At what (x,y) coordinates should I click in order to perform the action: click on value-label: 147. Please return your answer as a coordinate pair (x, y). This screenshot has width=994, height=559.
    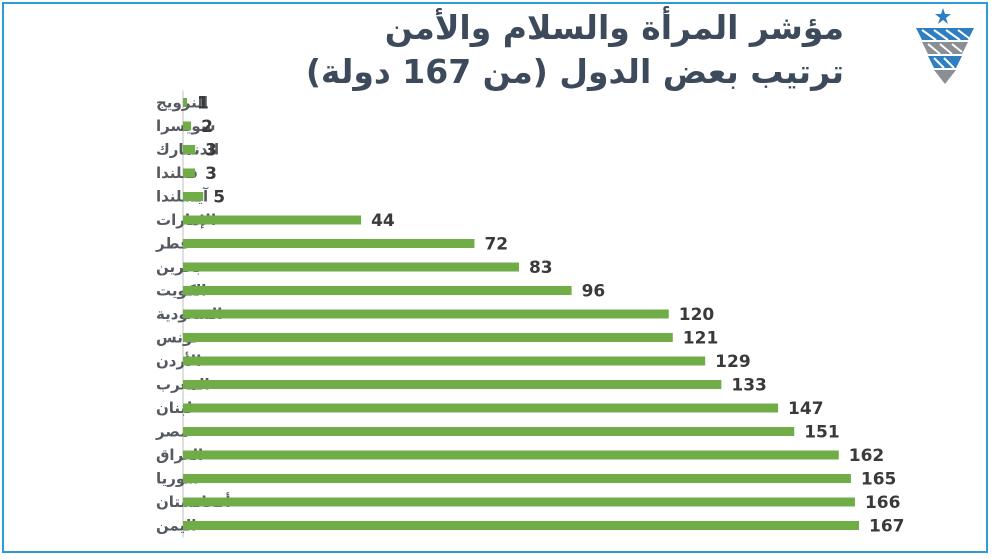
    Looking at the image, I should click on (806, 409).